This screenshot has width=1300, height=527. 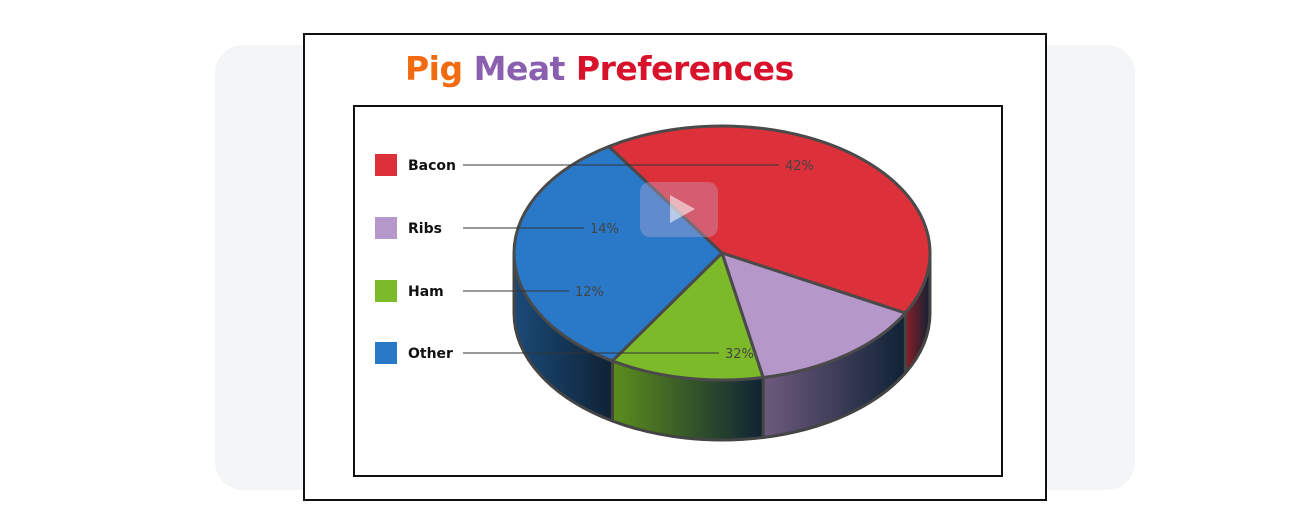 I want to click on pie-slice-bacon, so click(x=769, y=219).